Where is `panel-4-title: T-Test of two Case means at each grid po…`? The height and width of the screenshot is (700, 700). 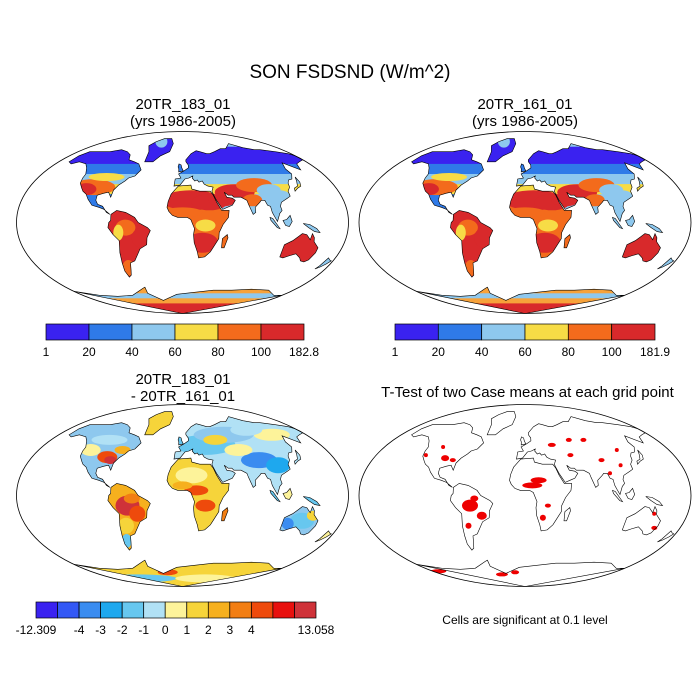
panel-4-title: T-Test of two Case means at each grid po… is located at coordinates (527, 392).